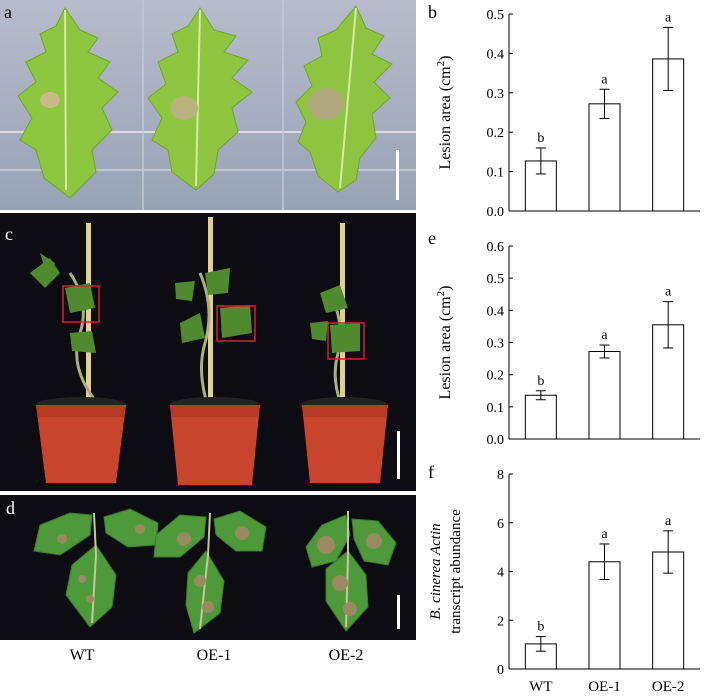  What do you see at coordinates (540, 627) in the screenshot?
I see `sig-letter-f-0: b` at bounding box center [540, 627].